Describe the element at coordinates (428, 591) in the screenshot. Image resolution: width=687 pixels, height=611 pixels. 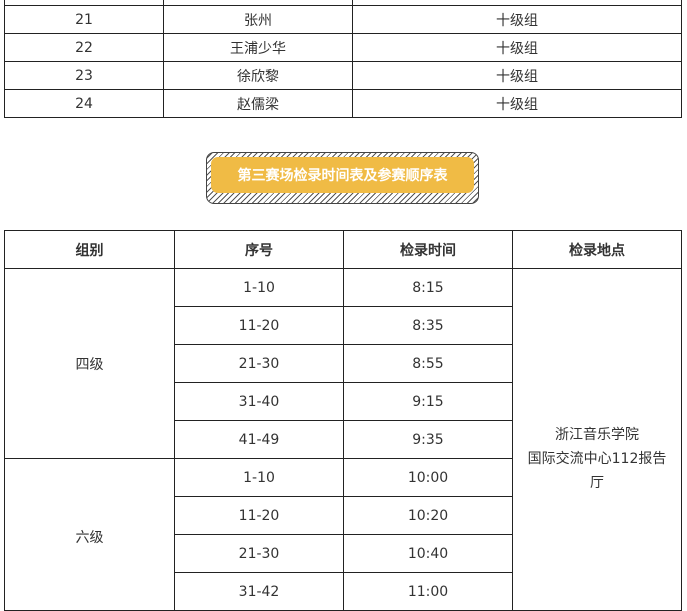
I see `cell-time: 11:00` at that location.